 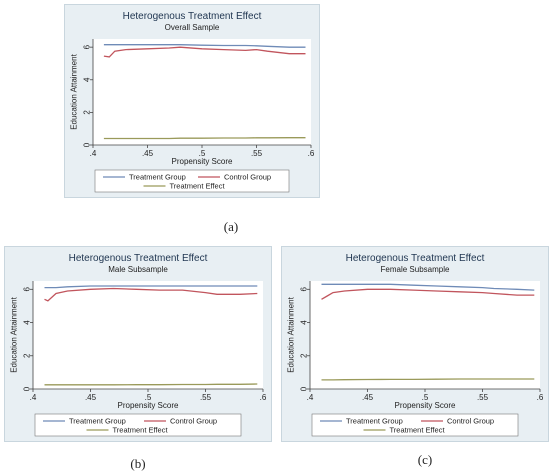 What do you see at coordinates (415, 269) in the screenshot?
I see `chart-subtitle: Female Subsample` at bounding box center [415, 269].